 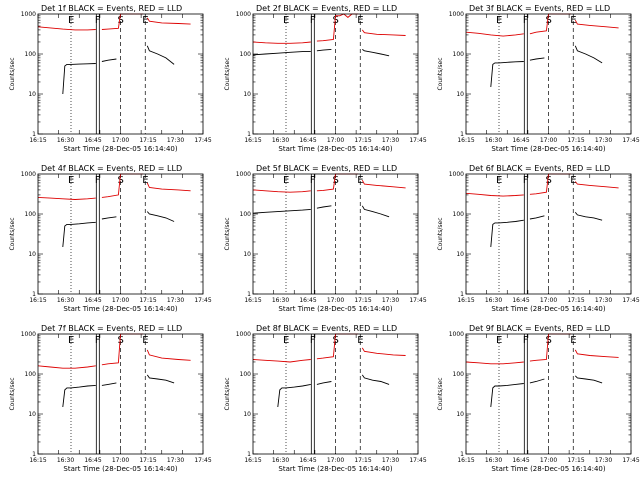 I want to click on x-tick-label: 16:15, so click(x=37, y=460).